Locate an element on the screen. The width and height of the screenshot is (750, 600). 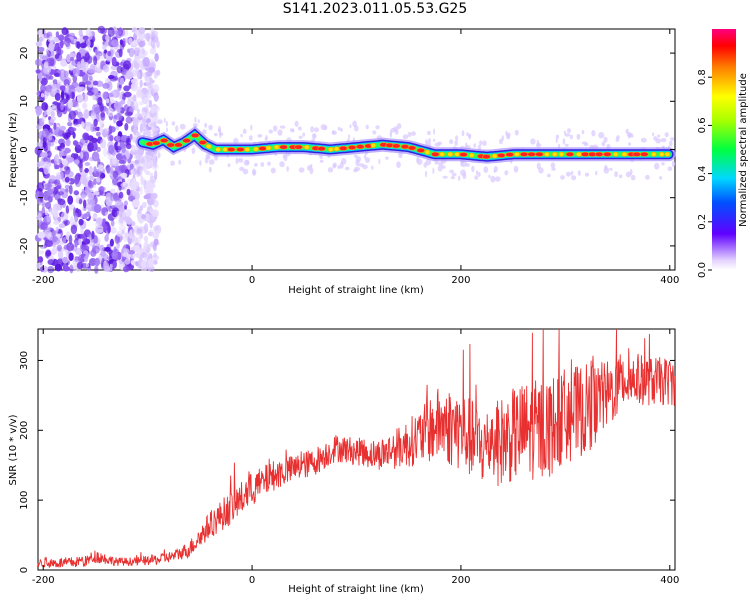
y-tick-label: 0 is located at coordinates (24, 570).